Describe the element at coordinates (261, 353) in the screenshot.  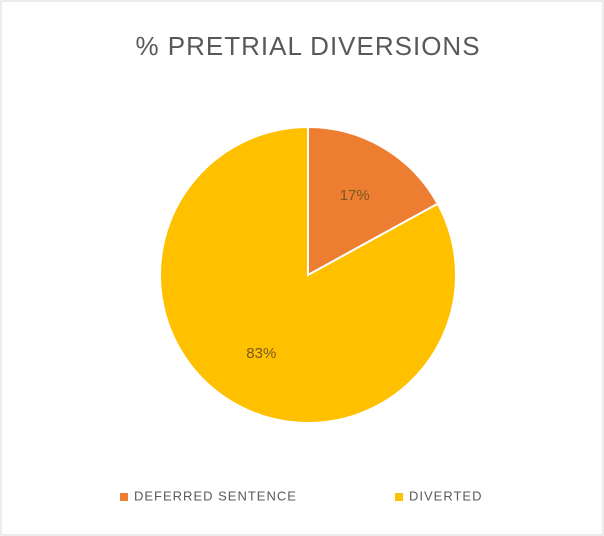
I see `data-label: 83%` at that location.